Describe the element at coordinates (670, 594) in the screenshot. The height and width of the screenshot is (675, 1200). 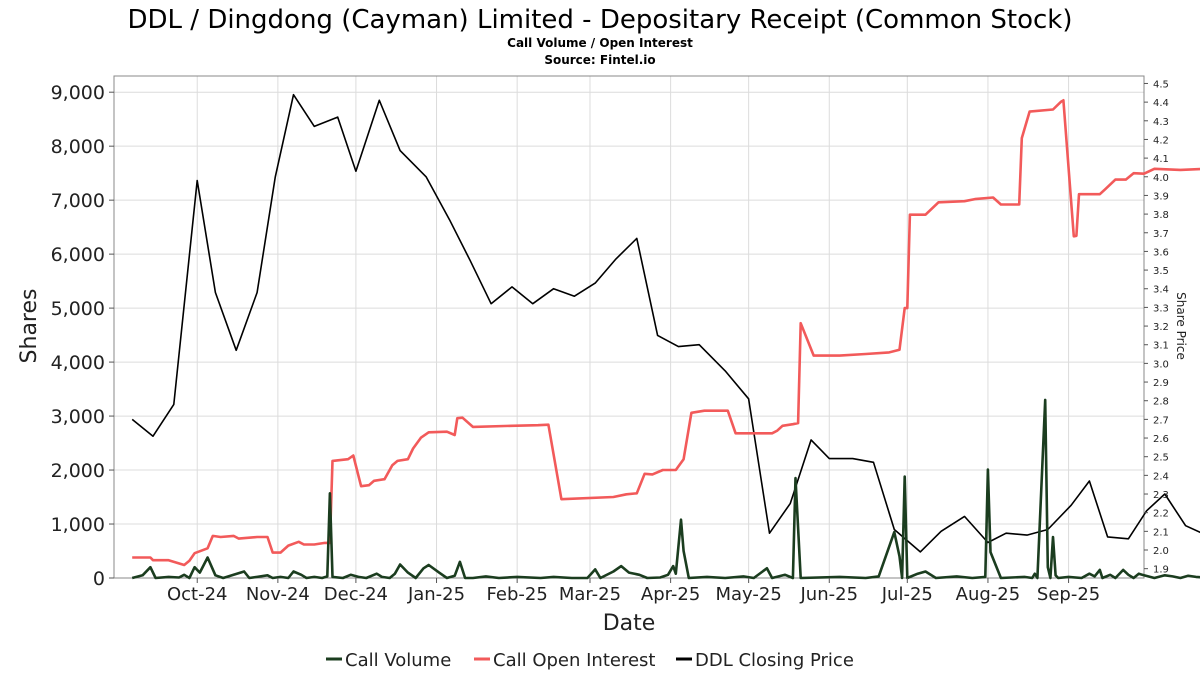
I see `x-tick-label: Apr-25` at that location.